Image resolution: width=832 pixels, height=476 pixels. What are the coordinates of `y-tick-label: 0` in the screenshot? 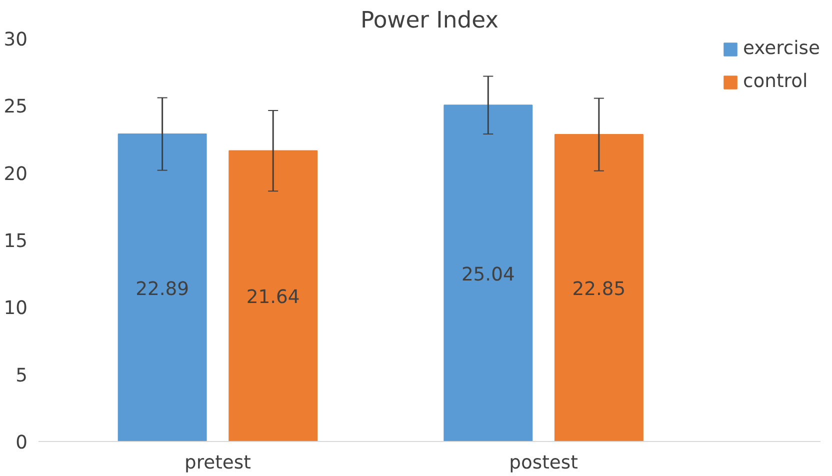 It's located at (22, 443).